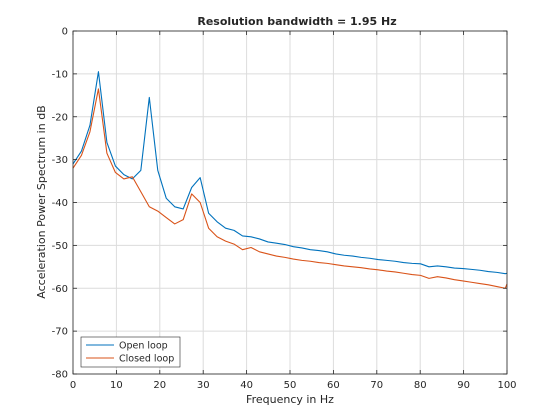 This screenshot has width=560, height=420. I want to click on x-axis-label: Frequency in Hz, so click(290, 399).